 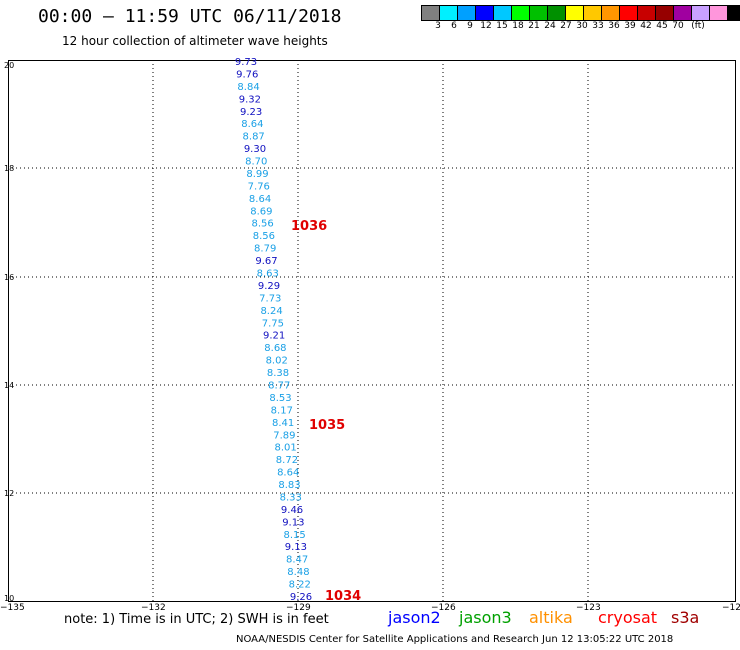 I want to click on wave-height-observation: 8.53, so click(x=280, y=398).